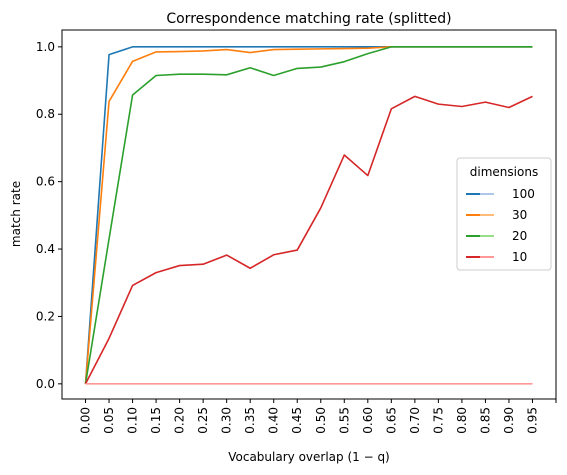 The width and height of the screenshot is (567, 475). What do you see at coordinates (297, 420) in the screenshot?
I see `x-tick-label: 0.45` at bounding box center [297, 420].